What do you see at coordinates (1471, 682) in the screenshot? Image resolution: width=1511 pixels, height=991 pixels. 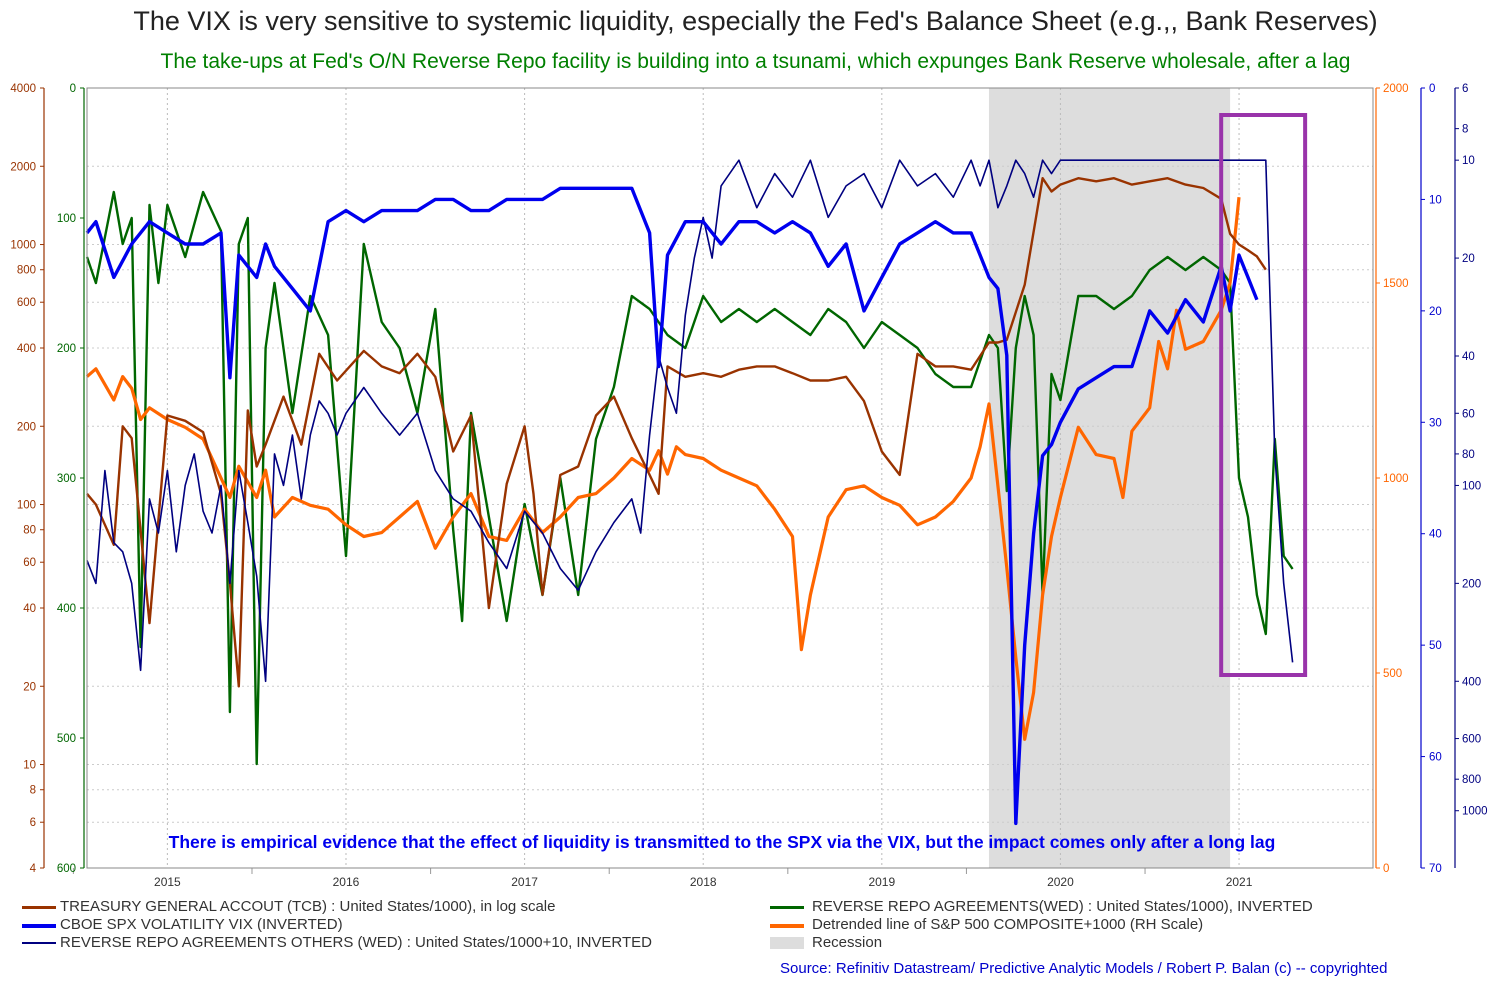 I see `right-axis-rrp-others-label: 400` at bounding box center [1471, 682].